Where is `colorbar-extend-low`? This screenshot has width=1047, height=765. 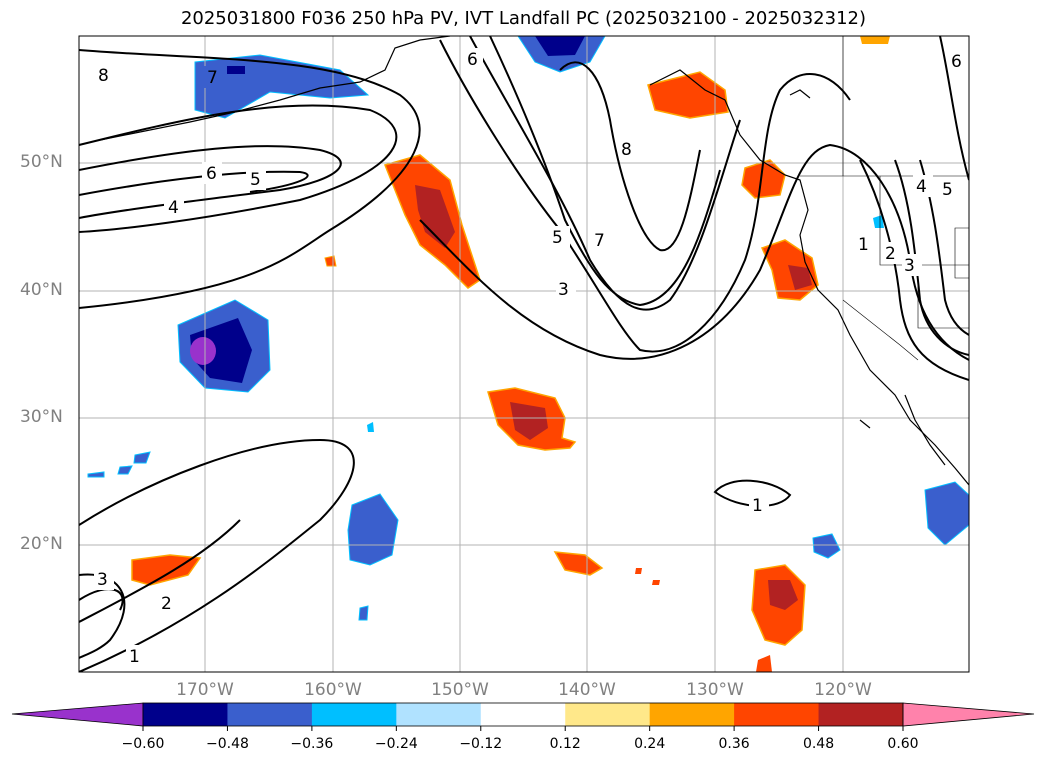 colorbar-extend-low is located at coordinates (77, 714).